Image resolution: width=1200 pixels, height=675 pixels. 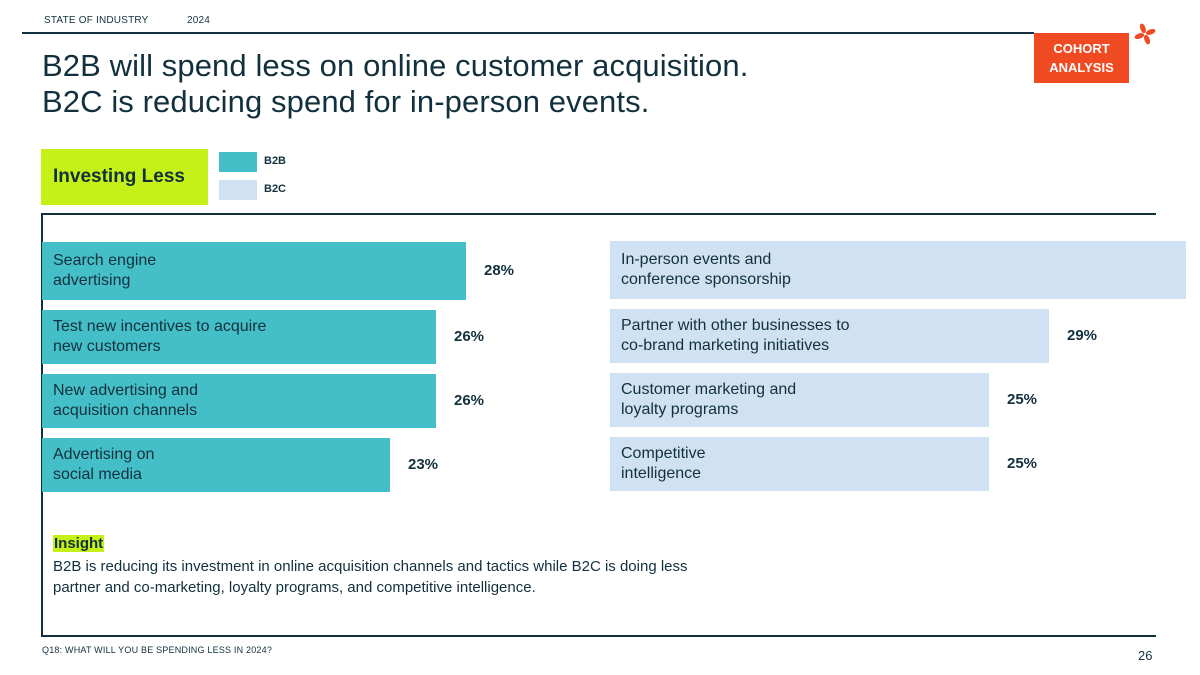 What do you see at coordinates (238, 162) in the screenshot?
I see `legend-swatch-b2b` at bounding box center [238, 162].